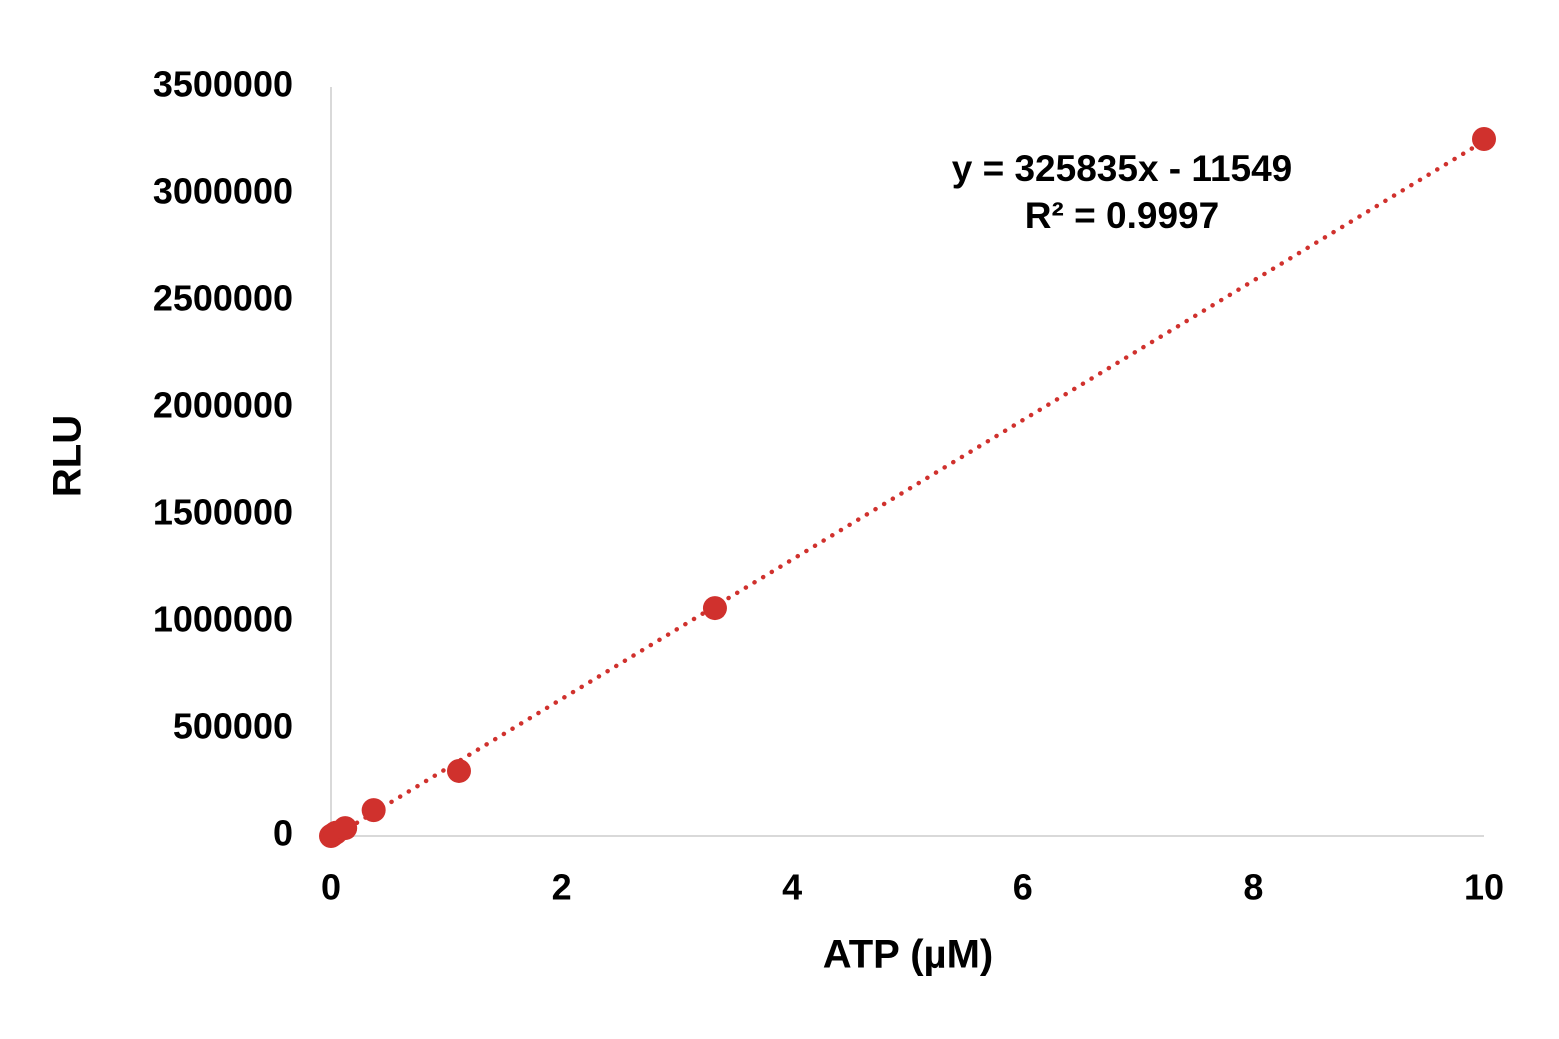 Image resolution: width=1559 pixels, height=1039 pixels. What do you see at coordinates (223, 298) in the screenshot?
I see `y-tick-label: 2500000` at bounding box center [223, 298].